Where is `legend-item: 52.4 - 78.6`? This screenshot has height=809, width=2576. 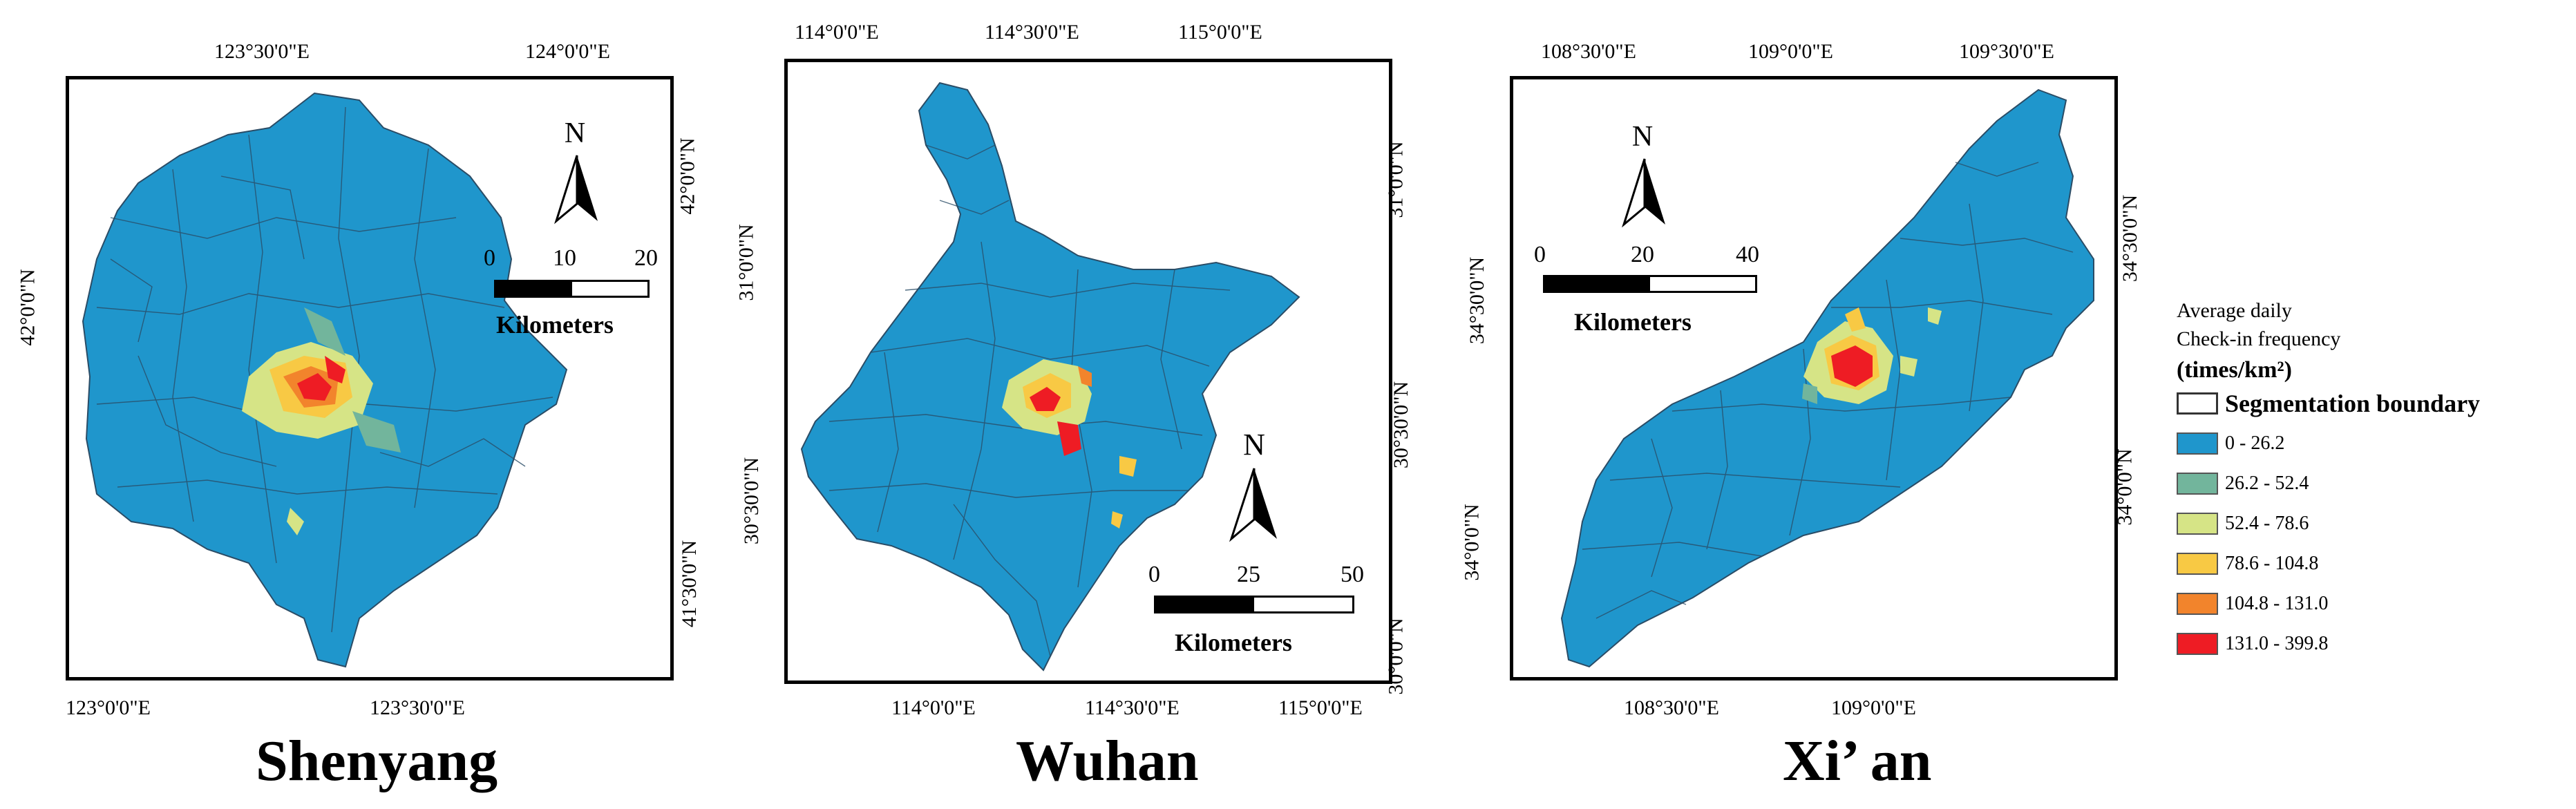
legend-item: 52.4 - 78.6 is located at coordinates (2328, 524).